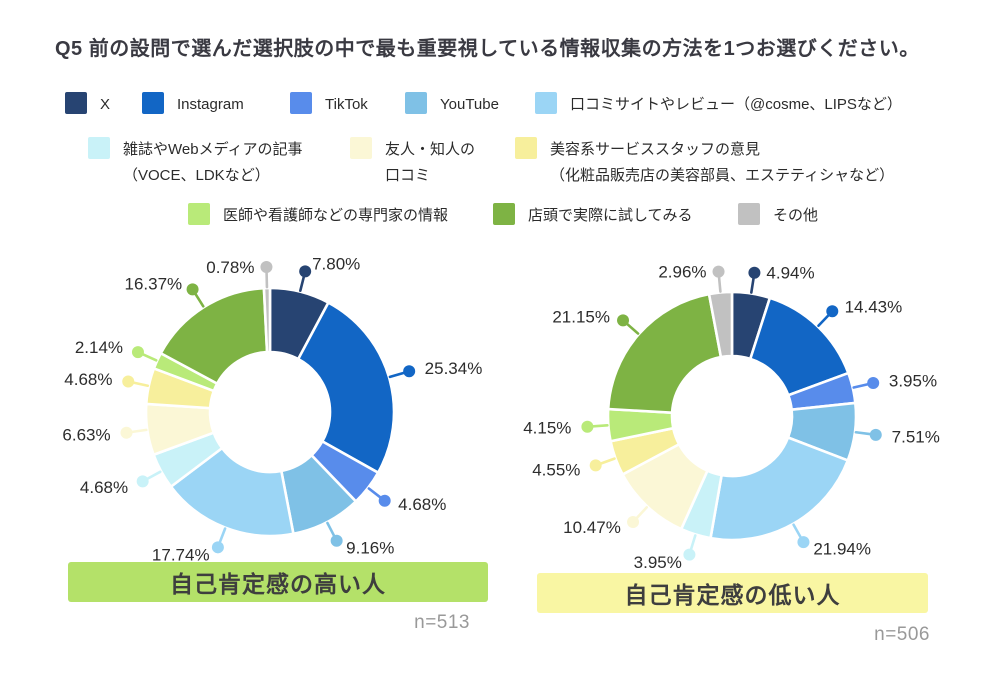 This screenshot has height=680, width=1000. Describe the element at coordinates (346, 104) in the screenshot. I see `legend-label: TikTok` at that location.